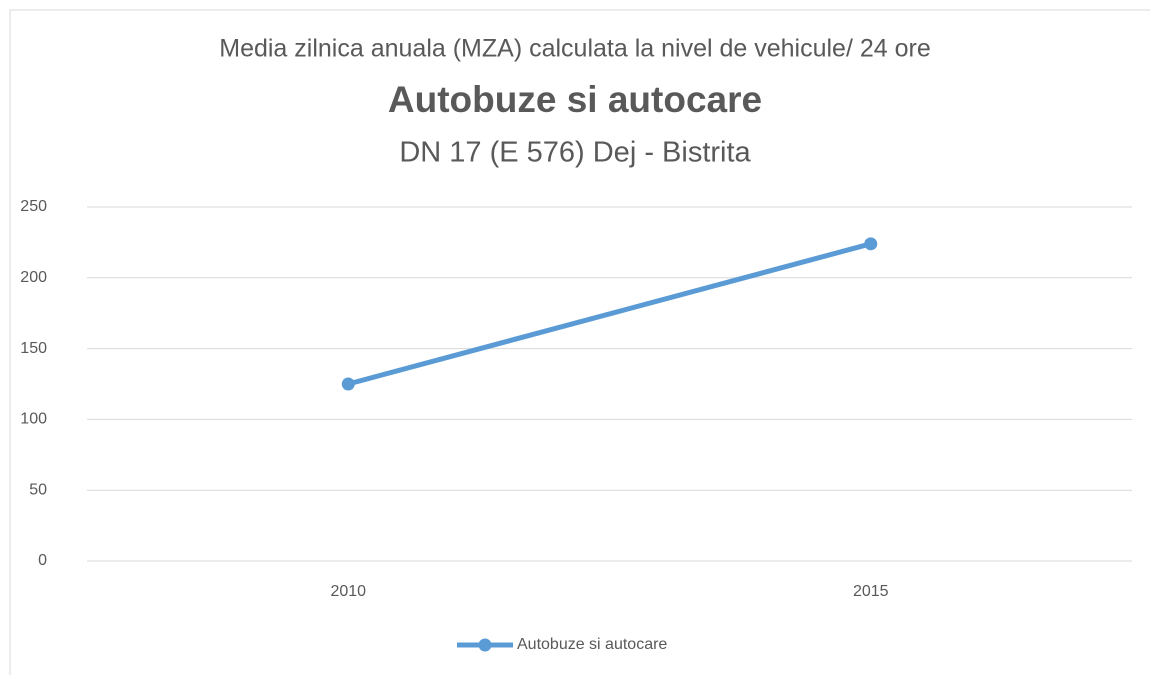 The image size is (1150, 675). Describe the element at coordinates (575, 153) in the screenshot. I see `chart-subtitle: DN 17 (E 576) Dej - Bistrita` at that location.